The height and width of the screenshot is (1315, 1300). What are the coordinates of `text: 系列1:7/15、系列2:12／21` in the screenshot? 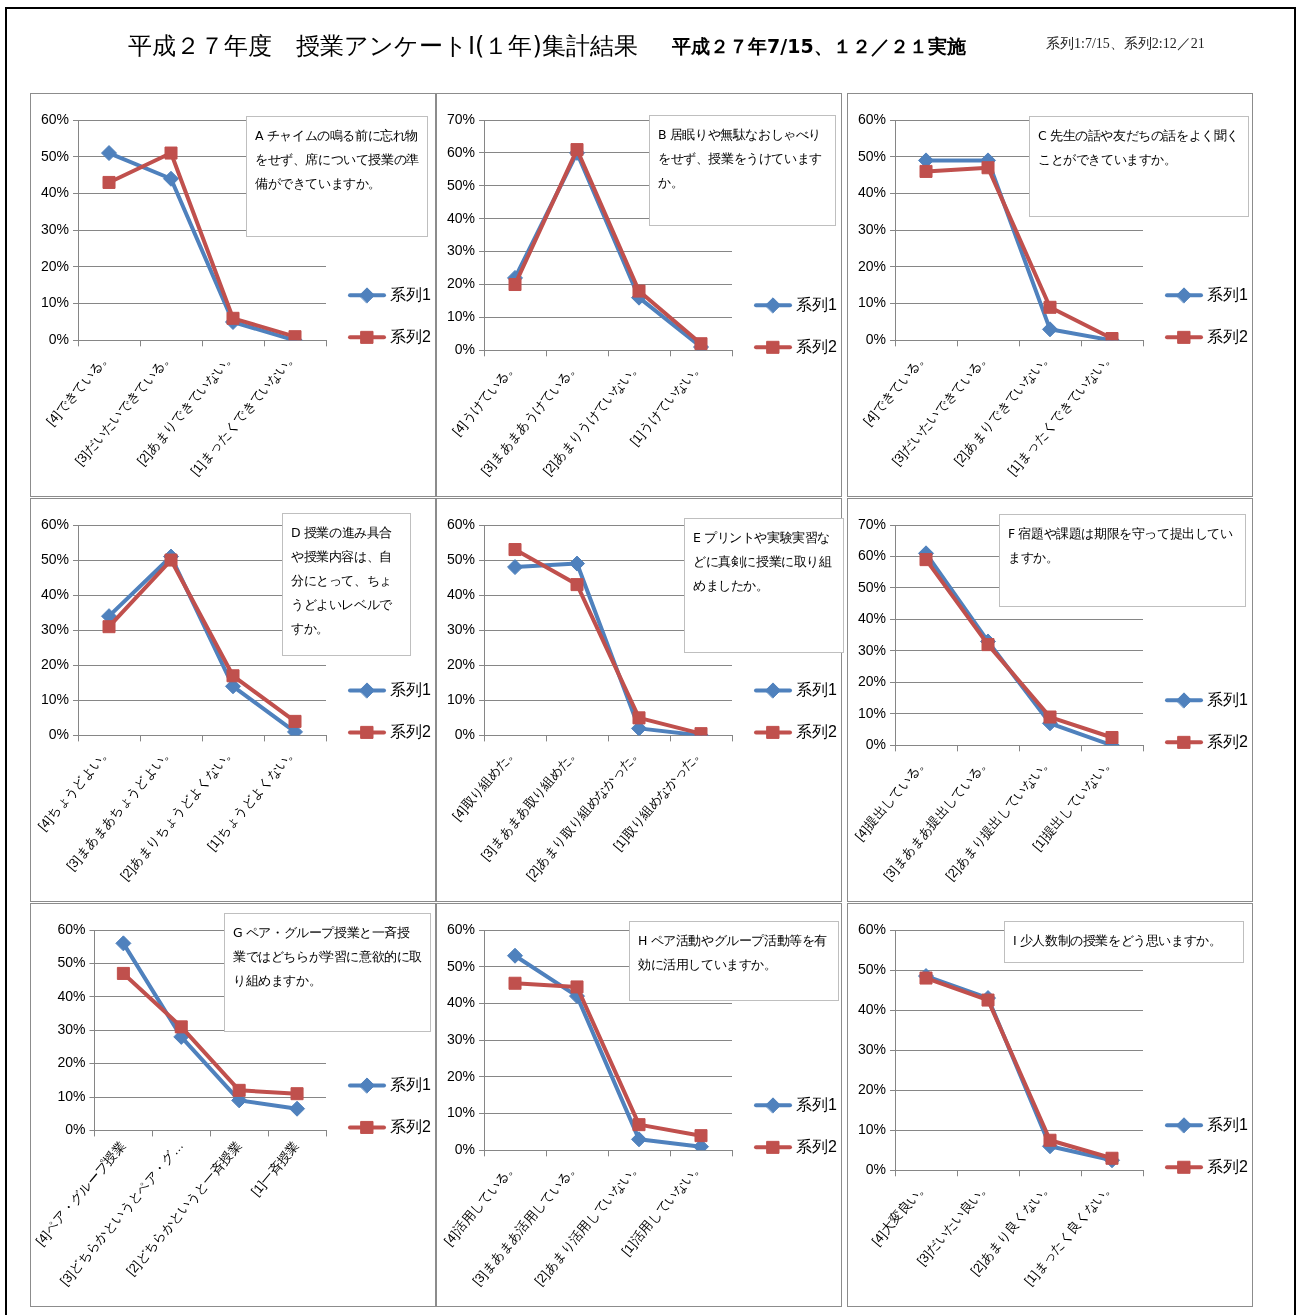 It's located at (1125, 44).